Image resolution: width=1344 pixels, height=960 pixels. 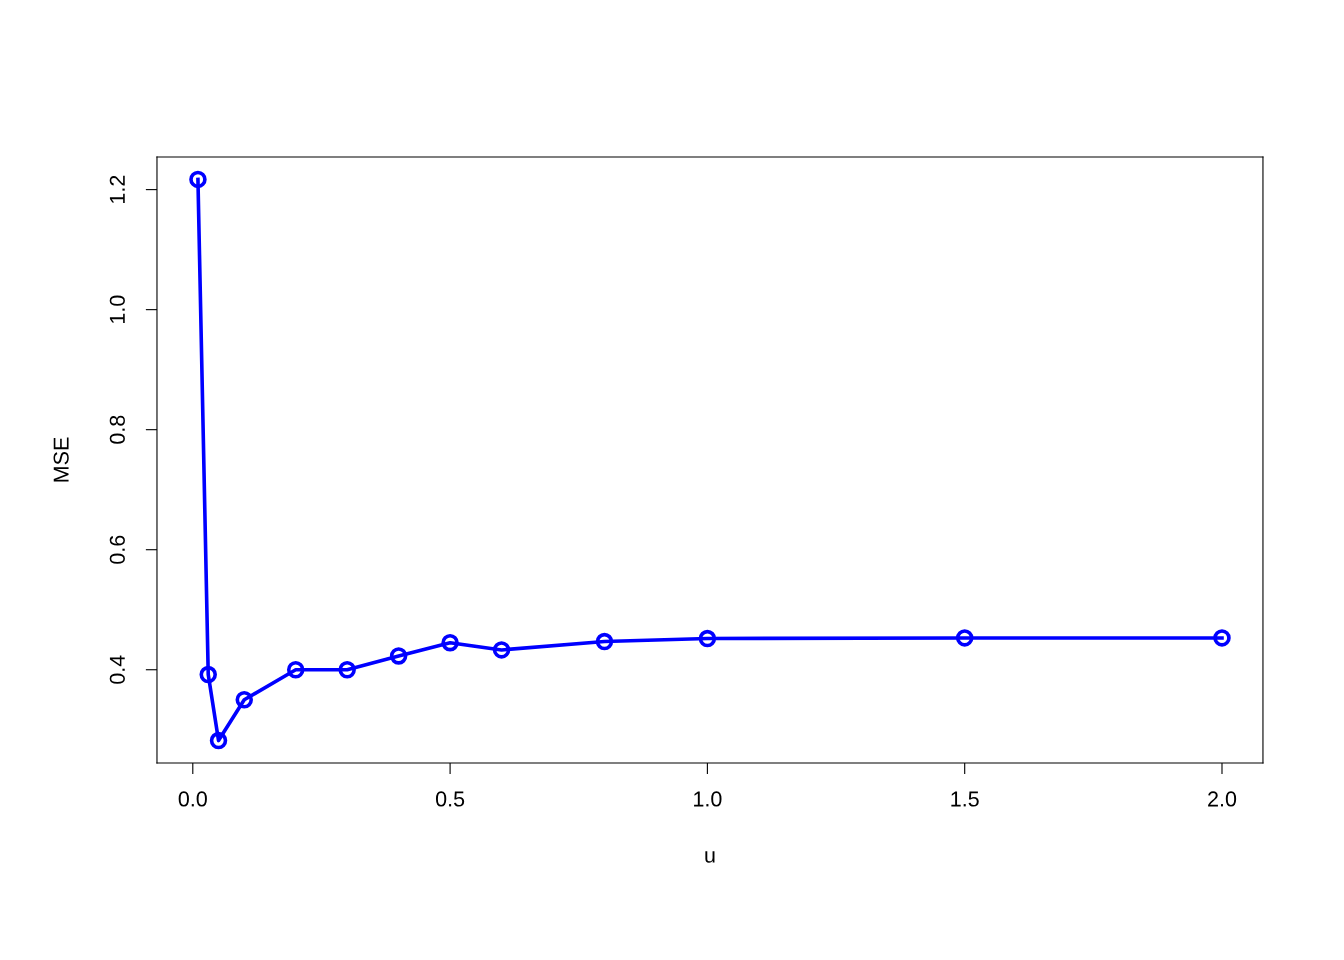 I want to click on y-axis-title: MSE, so click(x=61, y=459).